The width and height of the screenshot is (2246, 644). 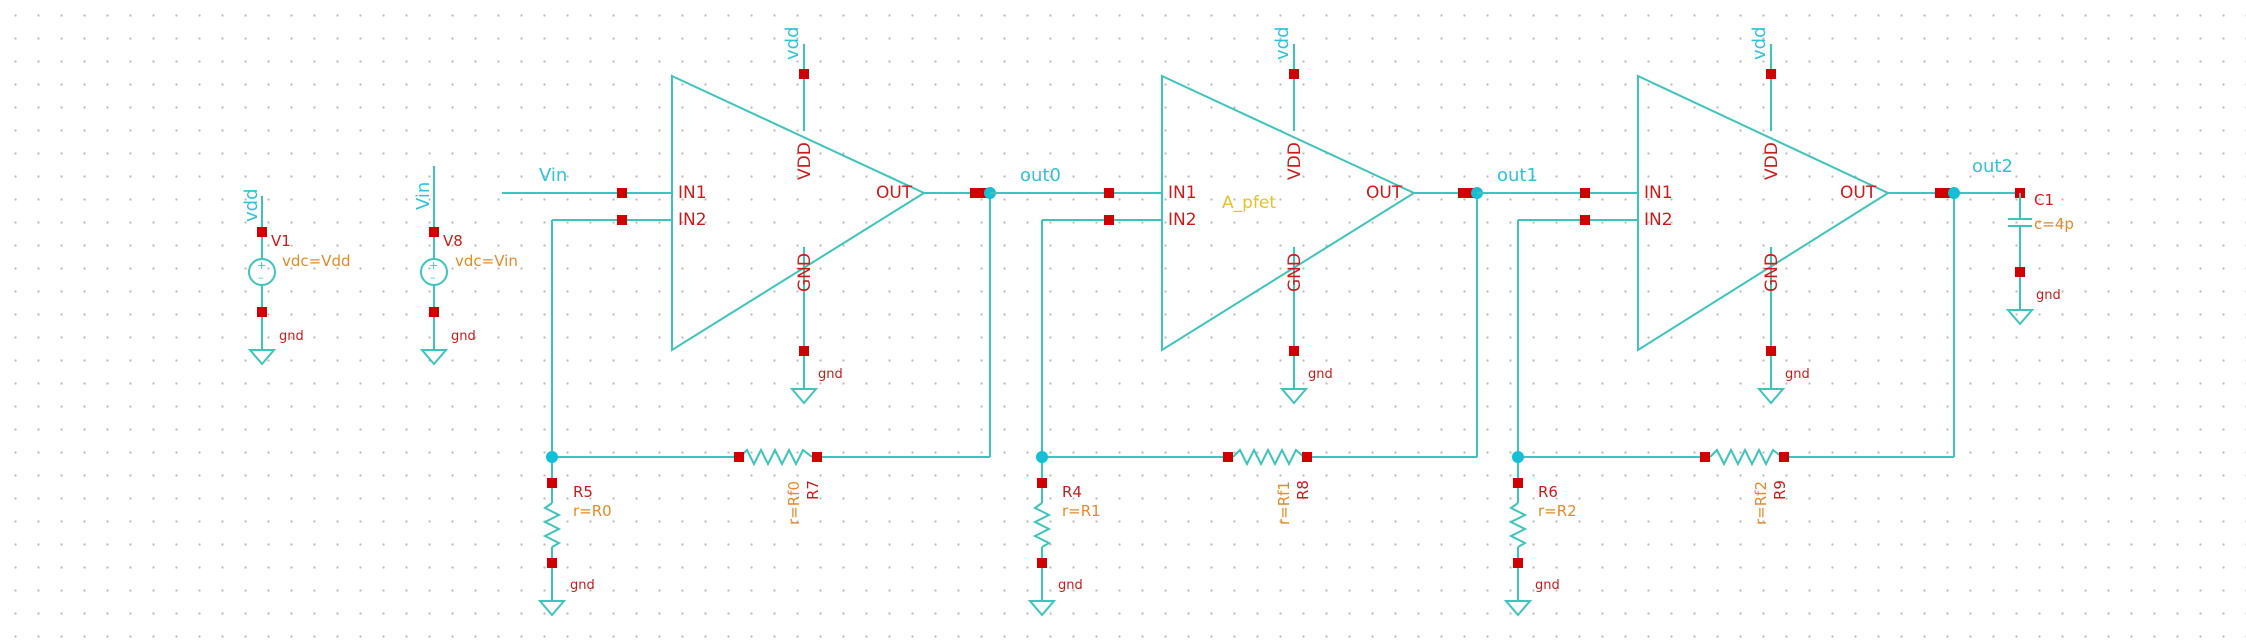 What do you see at coordinates (1557, 511) in the screenshot?
I see `resistor-value: r=R2` at bounding box center [1557, 511].